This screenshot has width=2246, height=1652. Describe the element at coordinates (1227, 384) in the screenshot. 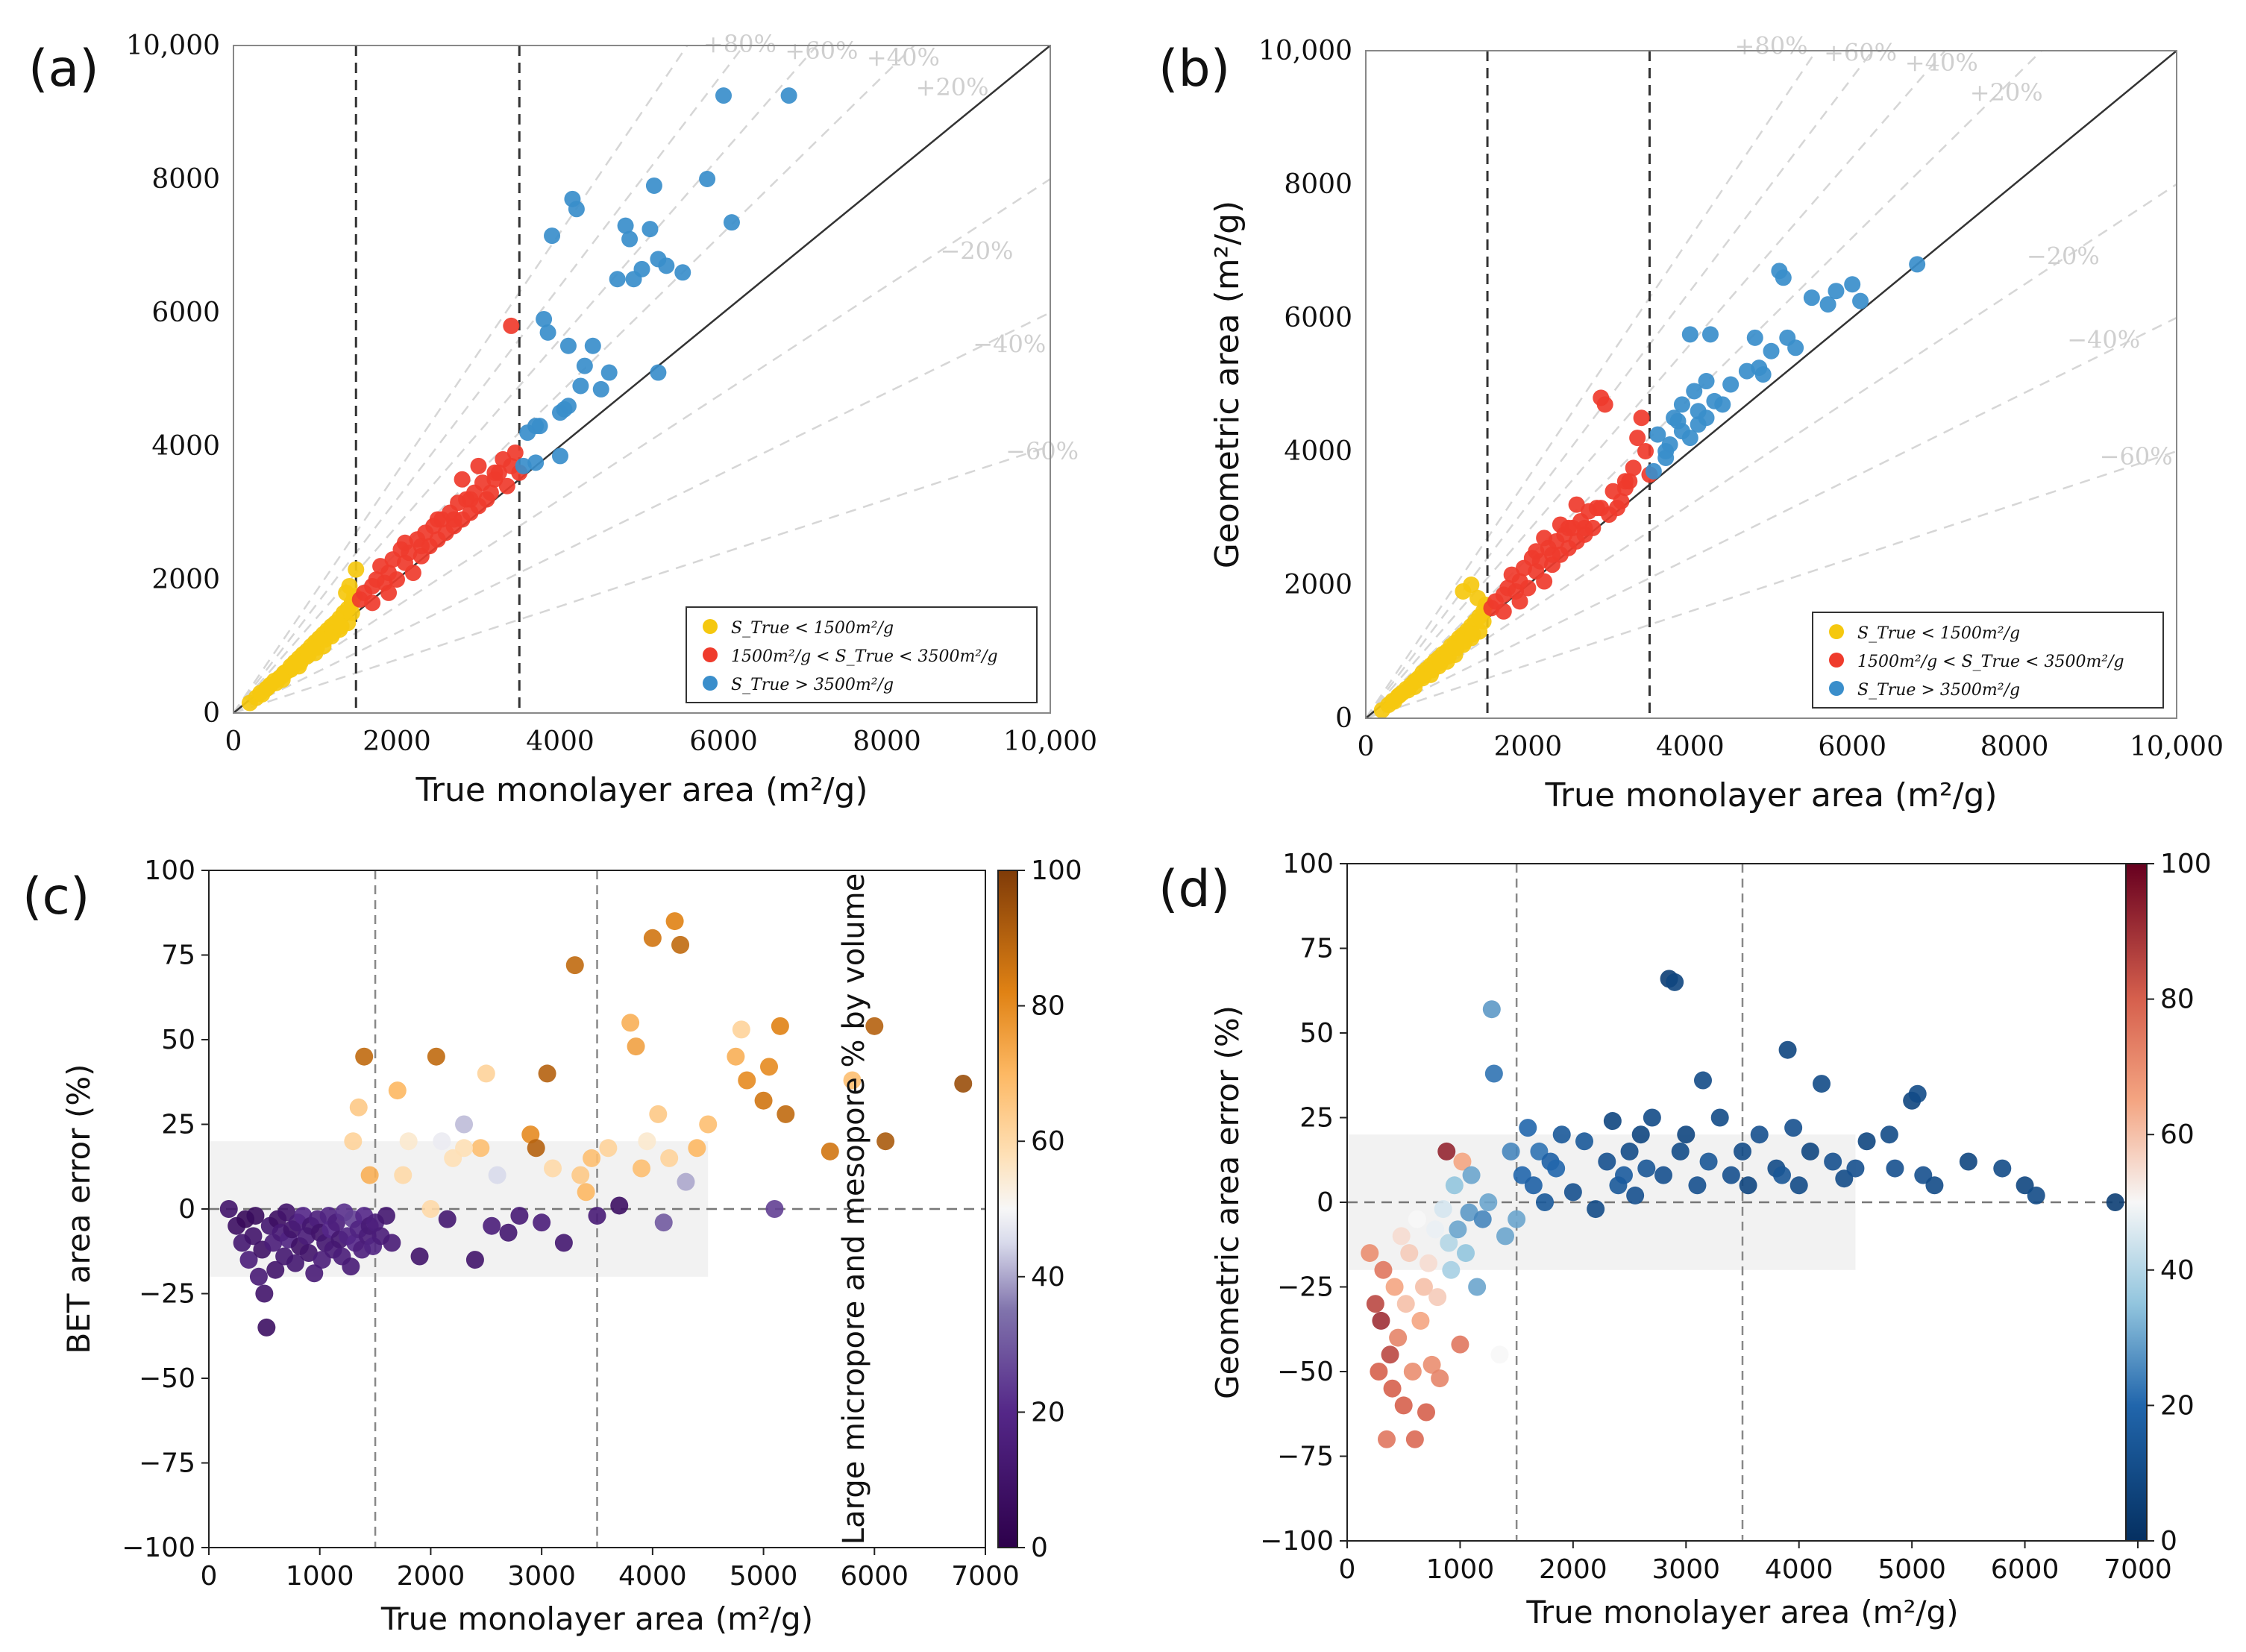

I see `y-axis-label: Geometric area (m²/g)` at that location.